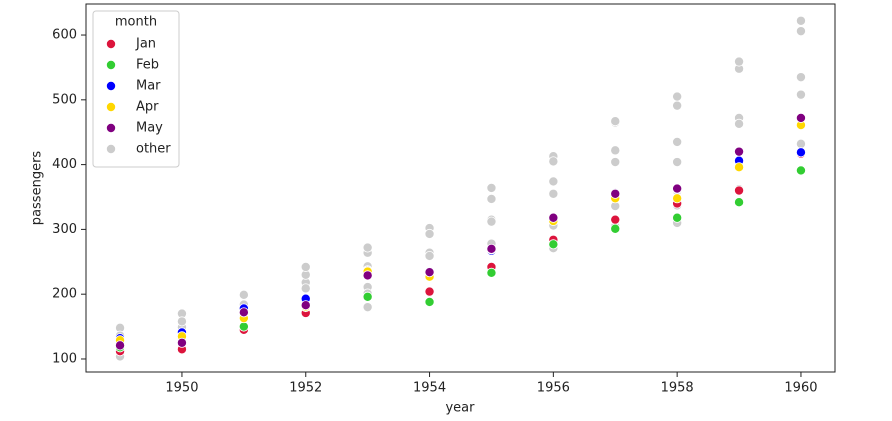 This screenshot has width=892, height=421. I want to click on y-tick-label: 600, so click(64, 35).